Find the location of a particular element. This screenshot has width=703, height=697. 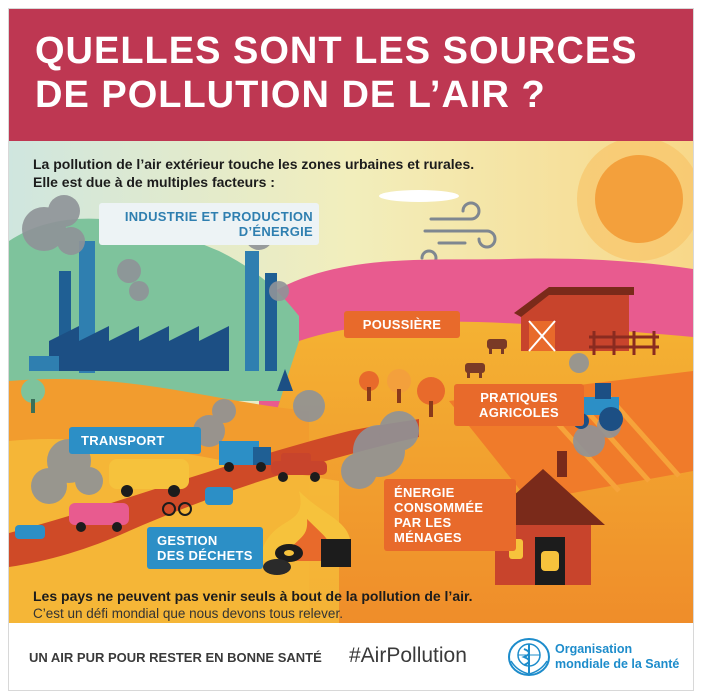

who-logo-icon is located at coordinates (529, 657).